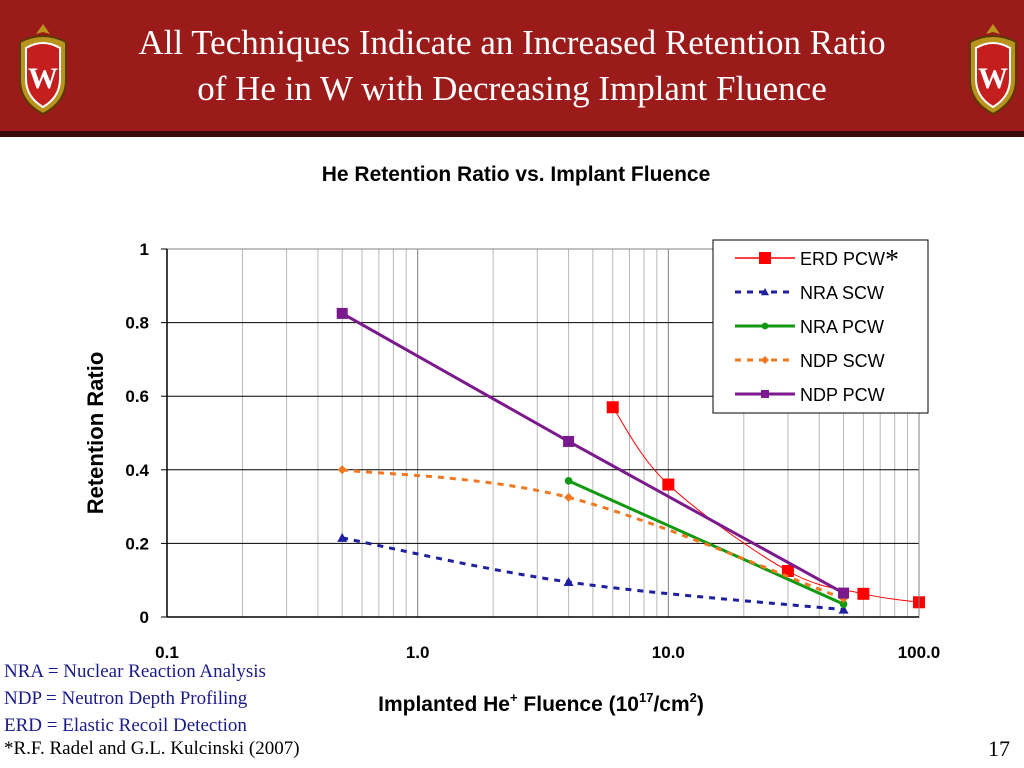 The image size is (1024, 768). Describe the element at coordinates (842, 293) in the screenshot. I see `legend-label-nra-scw: NRA SCW` at that location.